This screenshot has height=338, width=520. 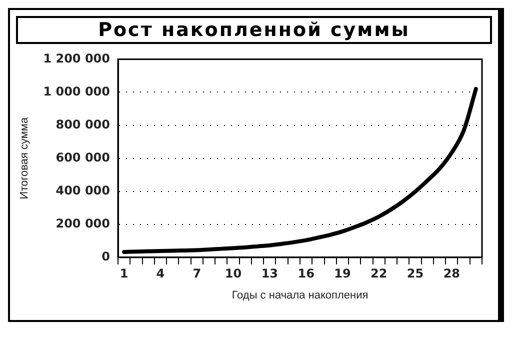 What do you see at coordinates (451, 273) in the screenshot?
I see `x-tick-label: 28` at bounding box center [451, 273].